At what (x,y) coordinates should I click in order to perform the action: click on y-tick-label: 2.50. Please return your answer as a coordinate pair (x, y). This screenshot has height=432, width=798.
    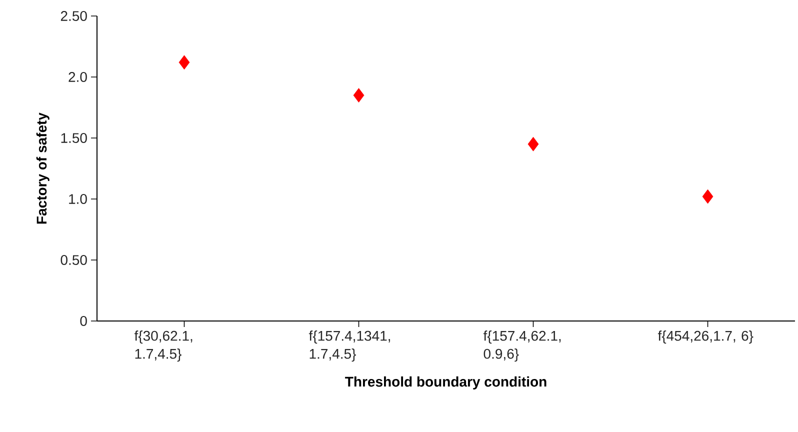
    Looking at the image, I should click on (73, 16).